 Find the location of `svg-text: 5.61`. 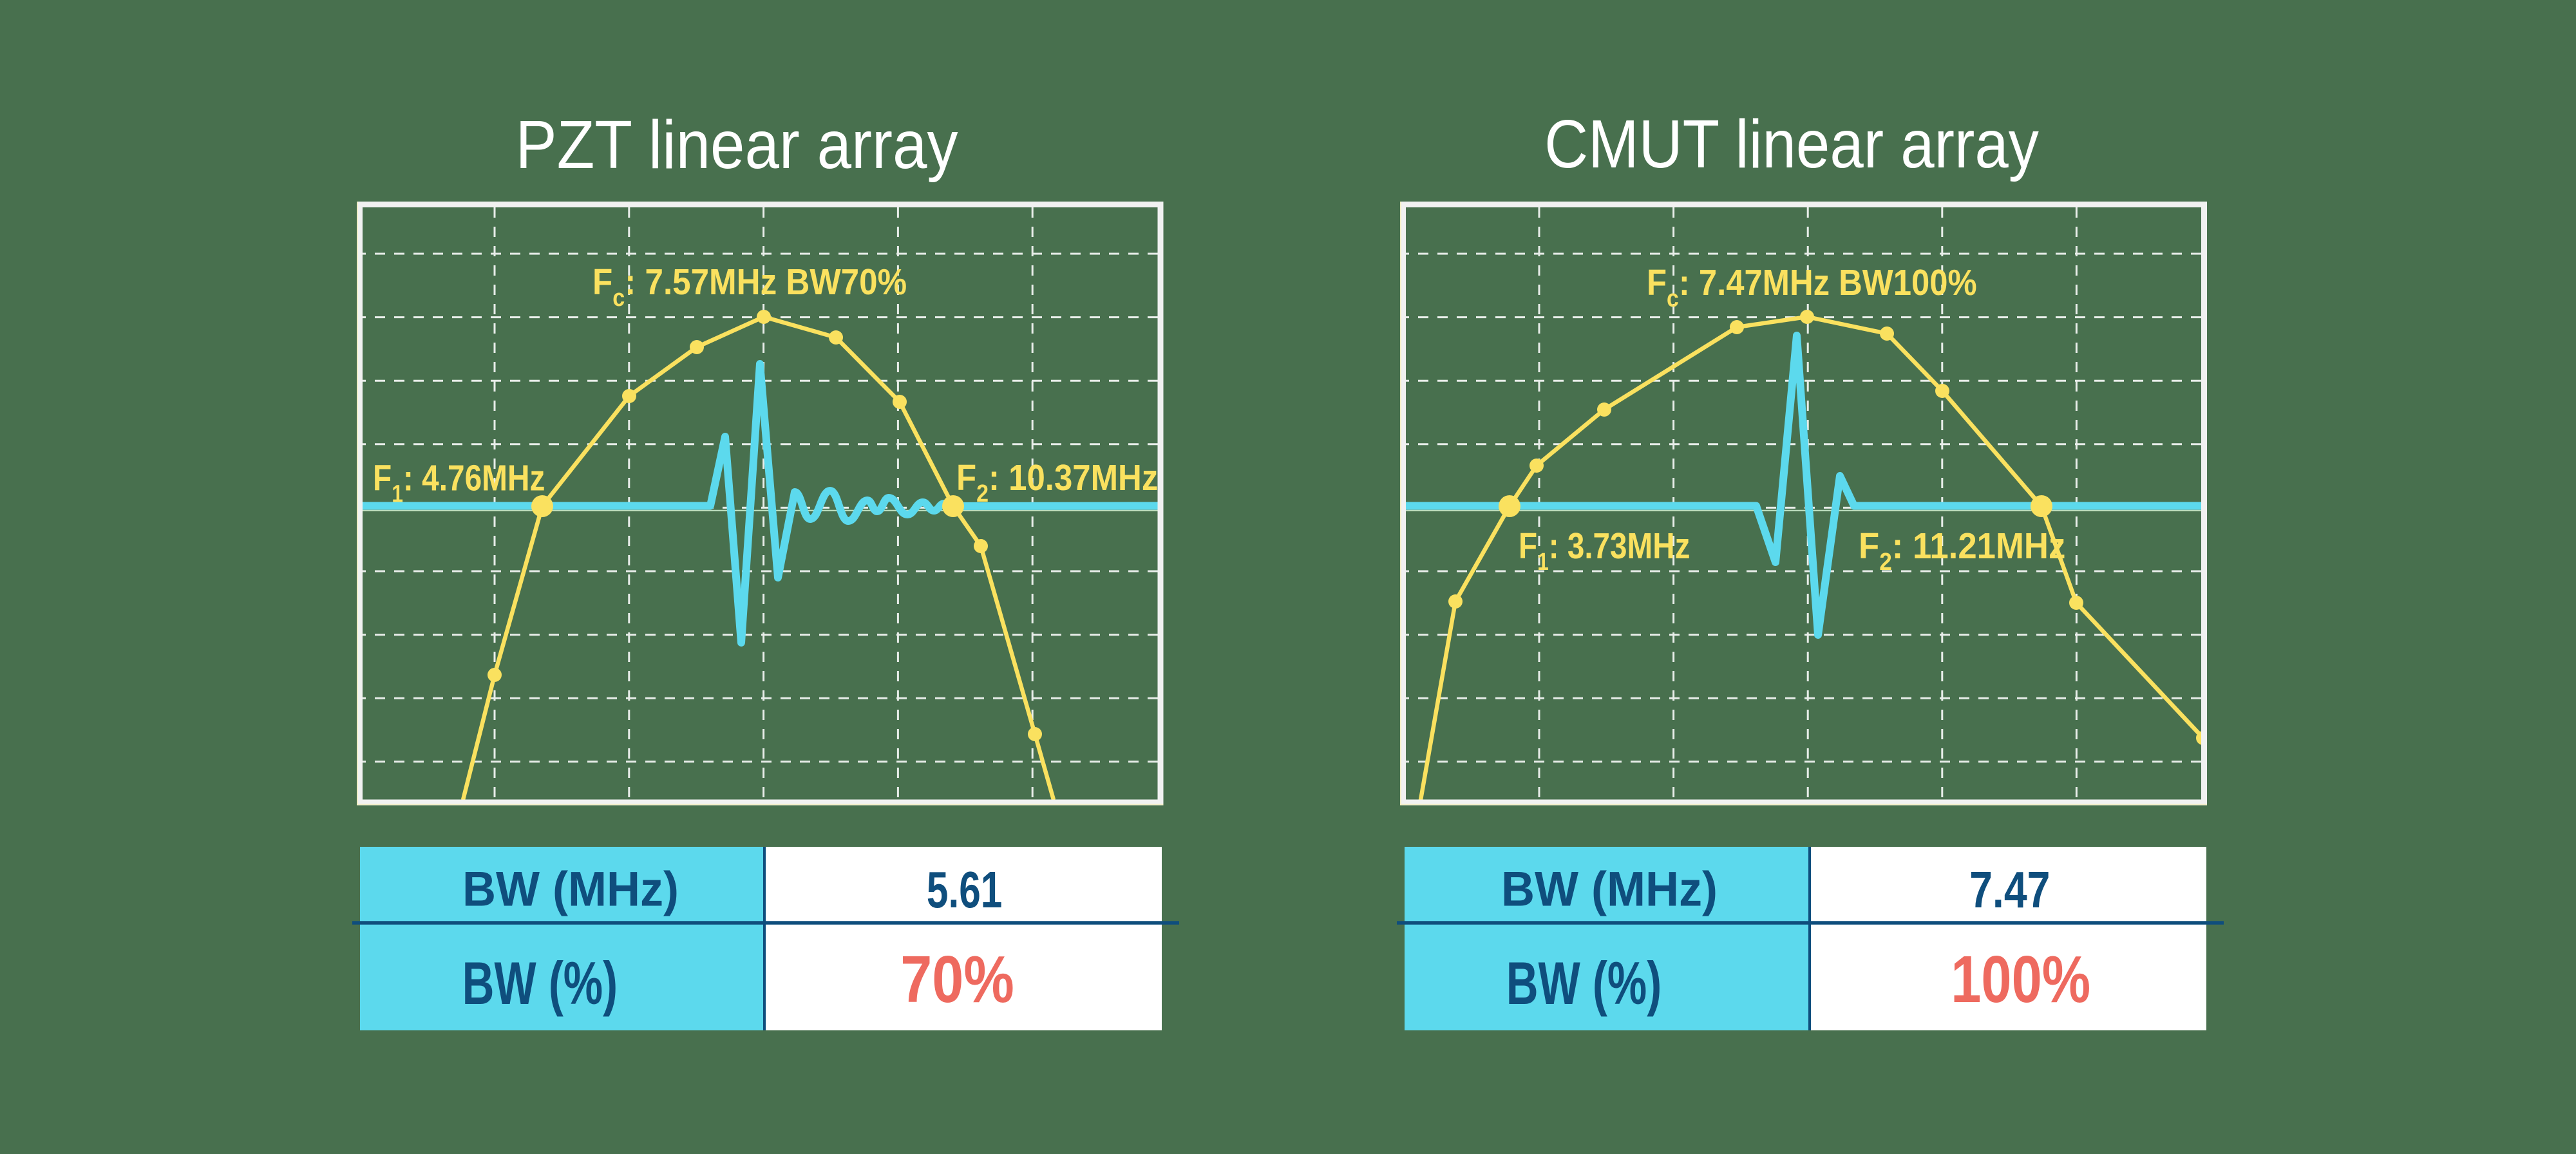

svg-text: 5.61 is located at coordinates (965, 890).